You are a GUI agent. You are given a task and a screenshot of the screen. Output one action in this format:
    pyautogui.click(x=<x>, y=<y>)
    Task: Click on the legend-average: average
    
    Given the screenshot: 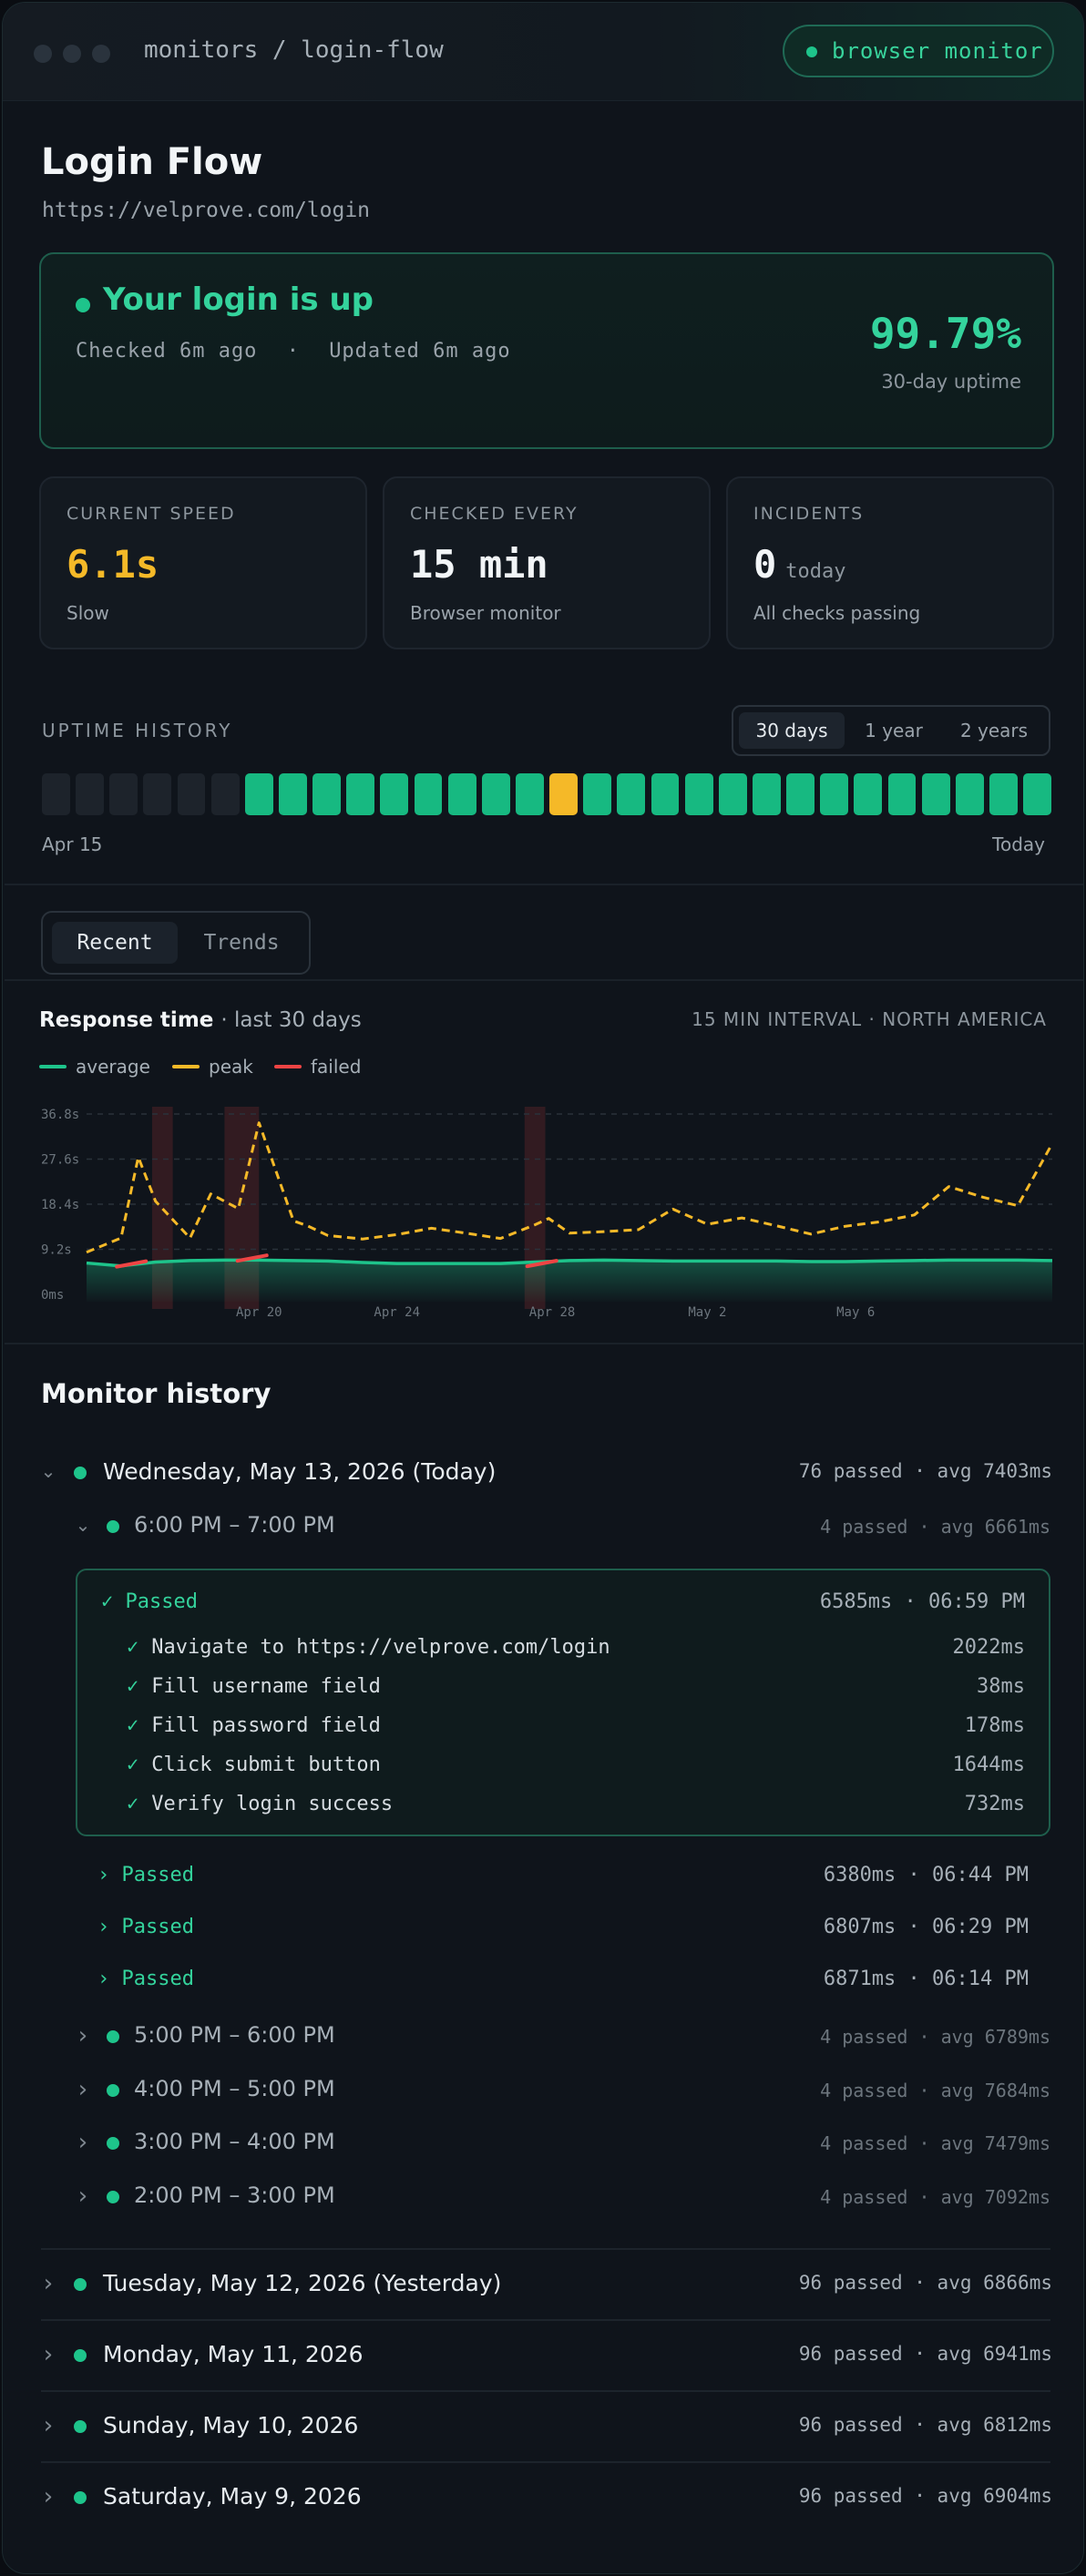 What is the action you would take?
    pyautogui.click(x=94, y=1067)
    